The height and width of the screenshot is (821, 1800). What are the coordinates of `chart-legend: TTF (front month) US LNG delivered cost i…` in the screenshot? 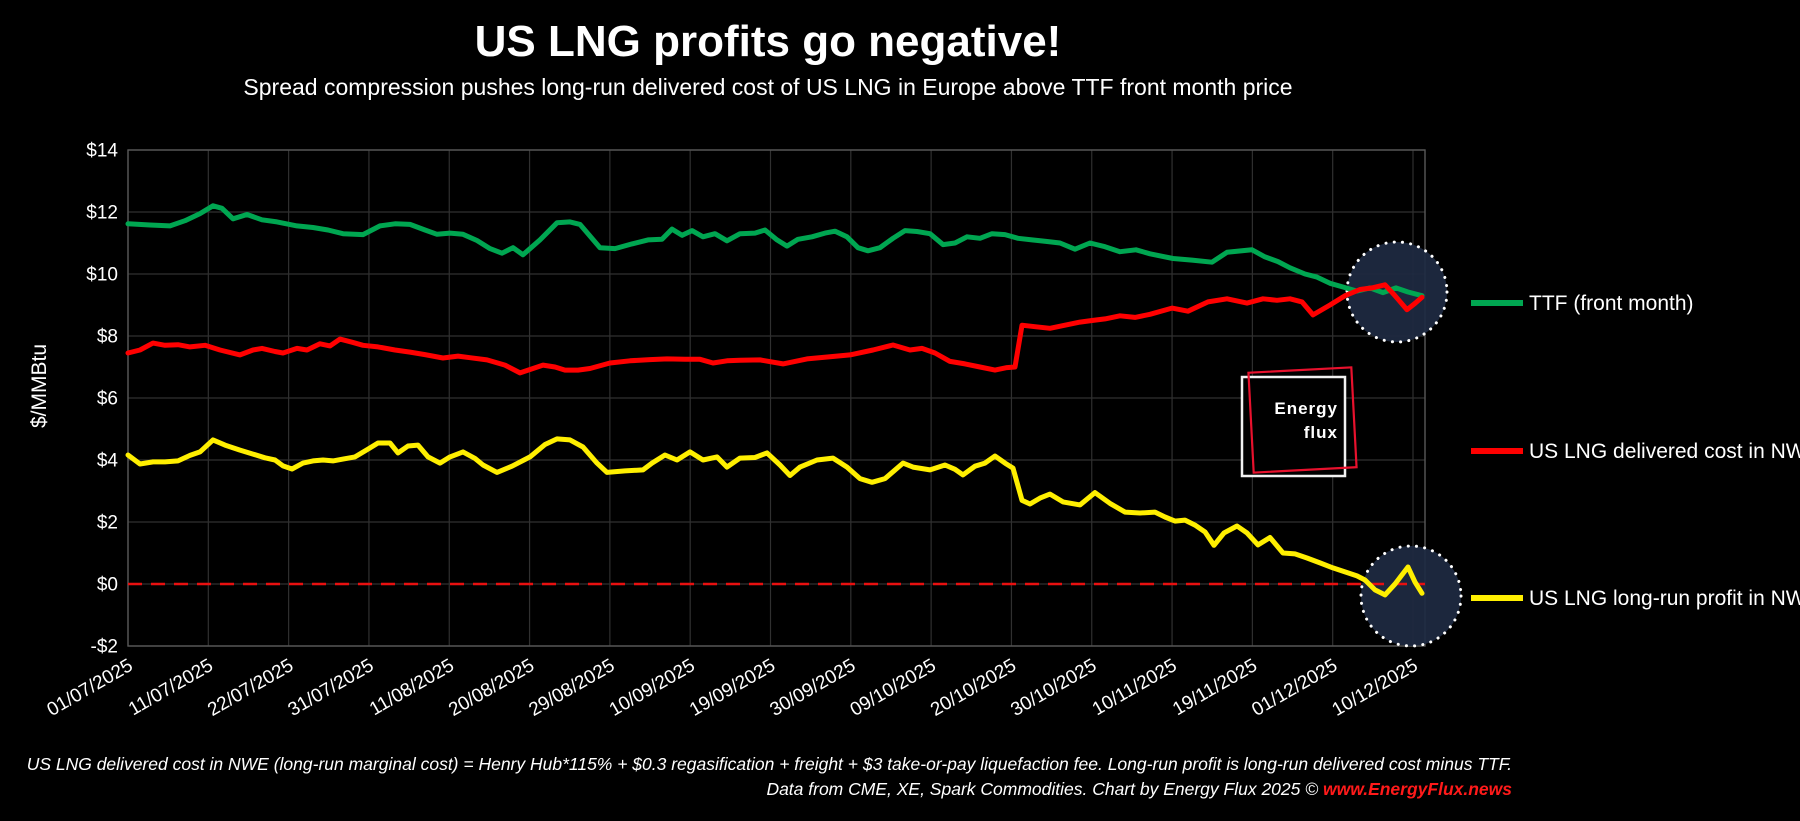 It's located at (1635, 451).